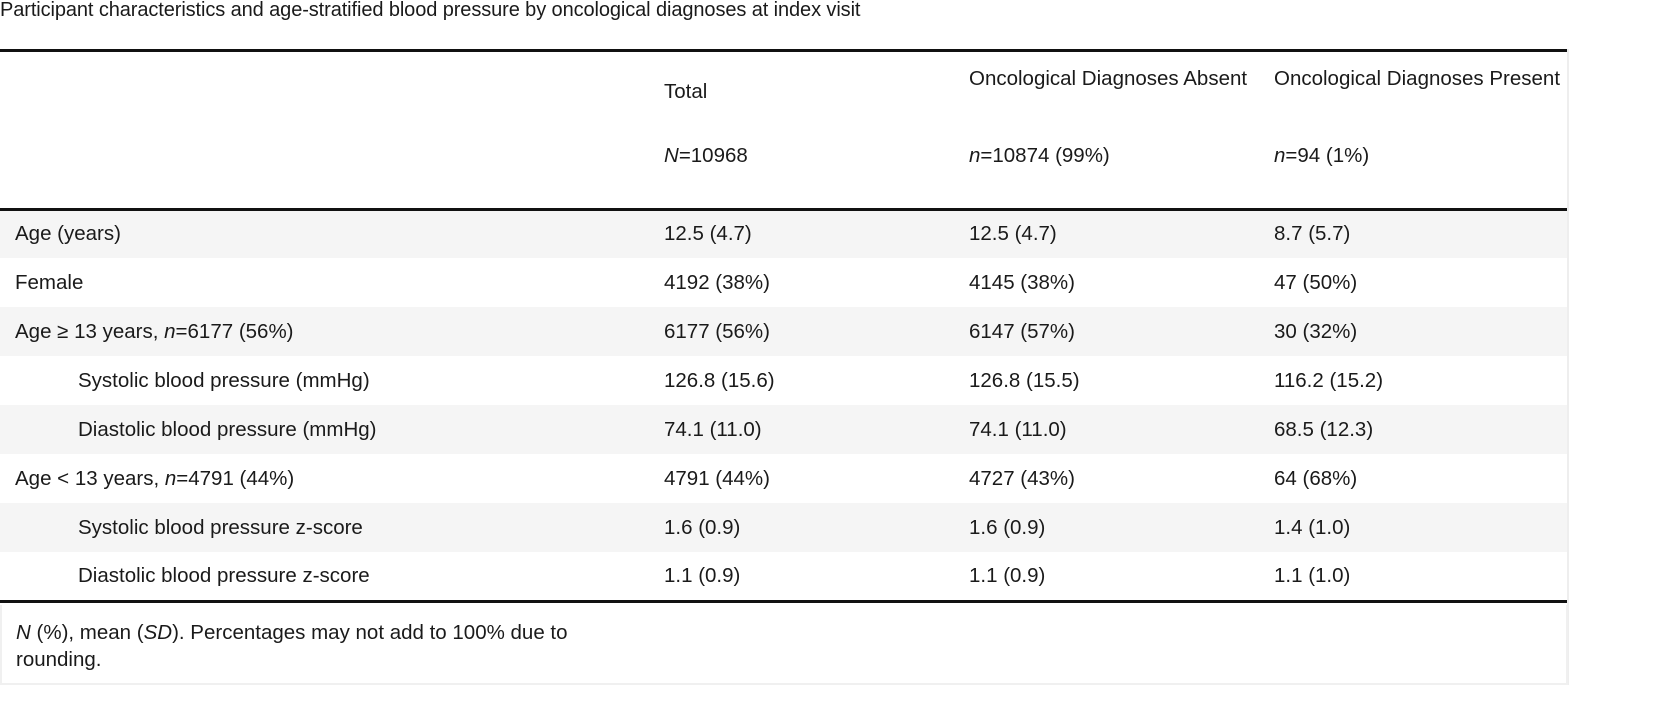 Image resolution: width=1661 pixels, height=726 pixels. Describe the element at coordinates (816, 175) in the screenshot. I see `header-n-total: N=10968` at that location.